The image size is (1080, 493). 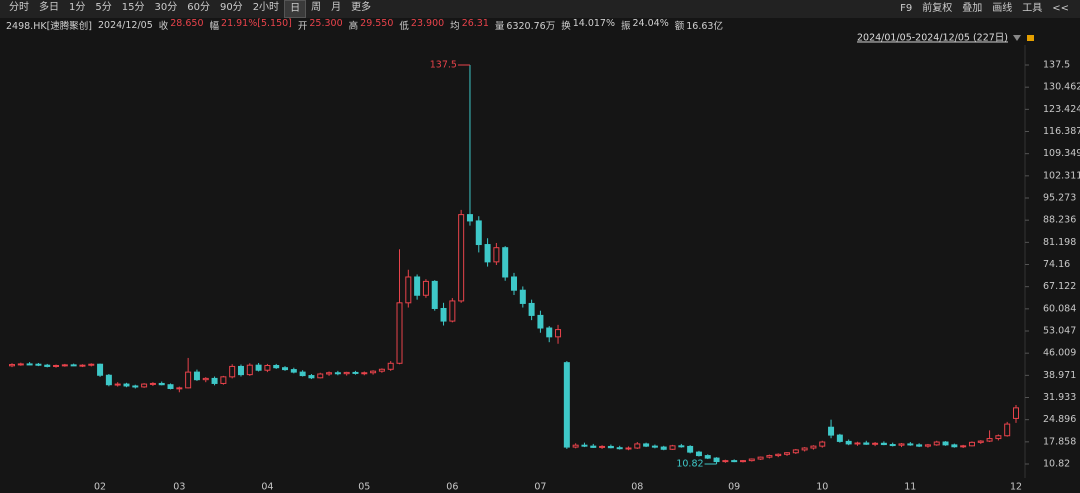 I want to click on x-tick-label: 04, so click(x=267, y=487).